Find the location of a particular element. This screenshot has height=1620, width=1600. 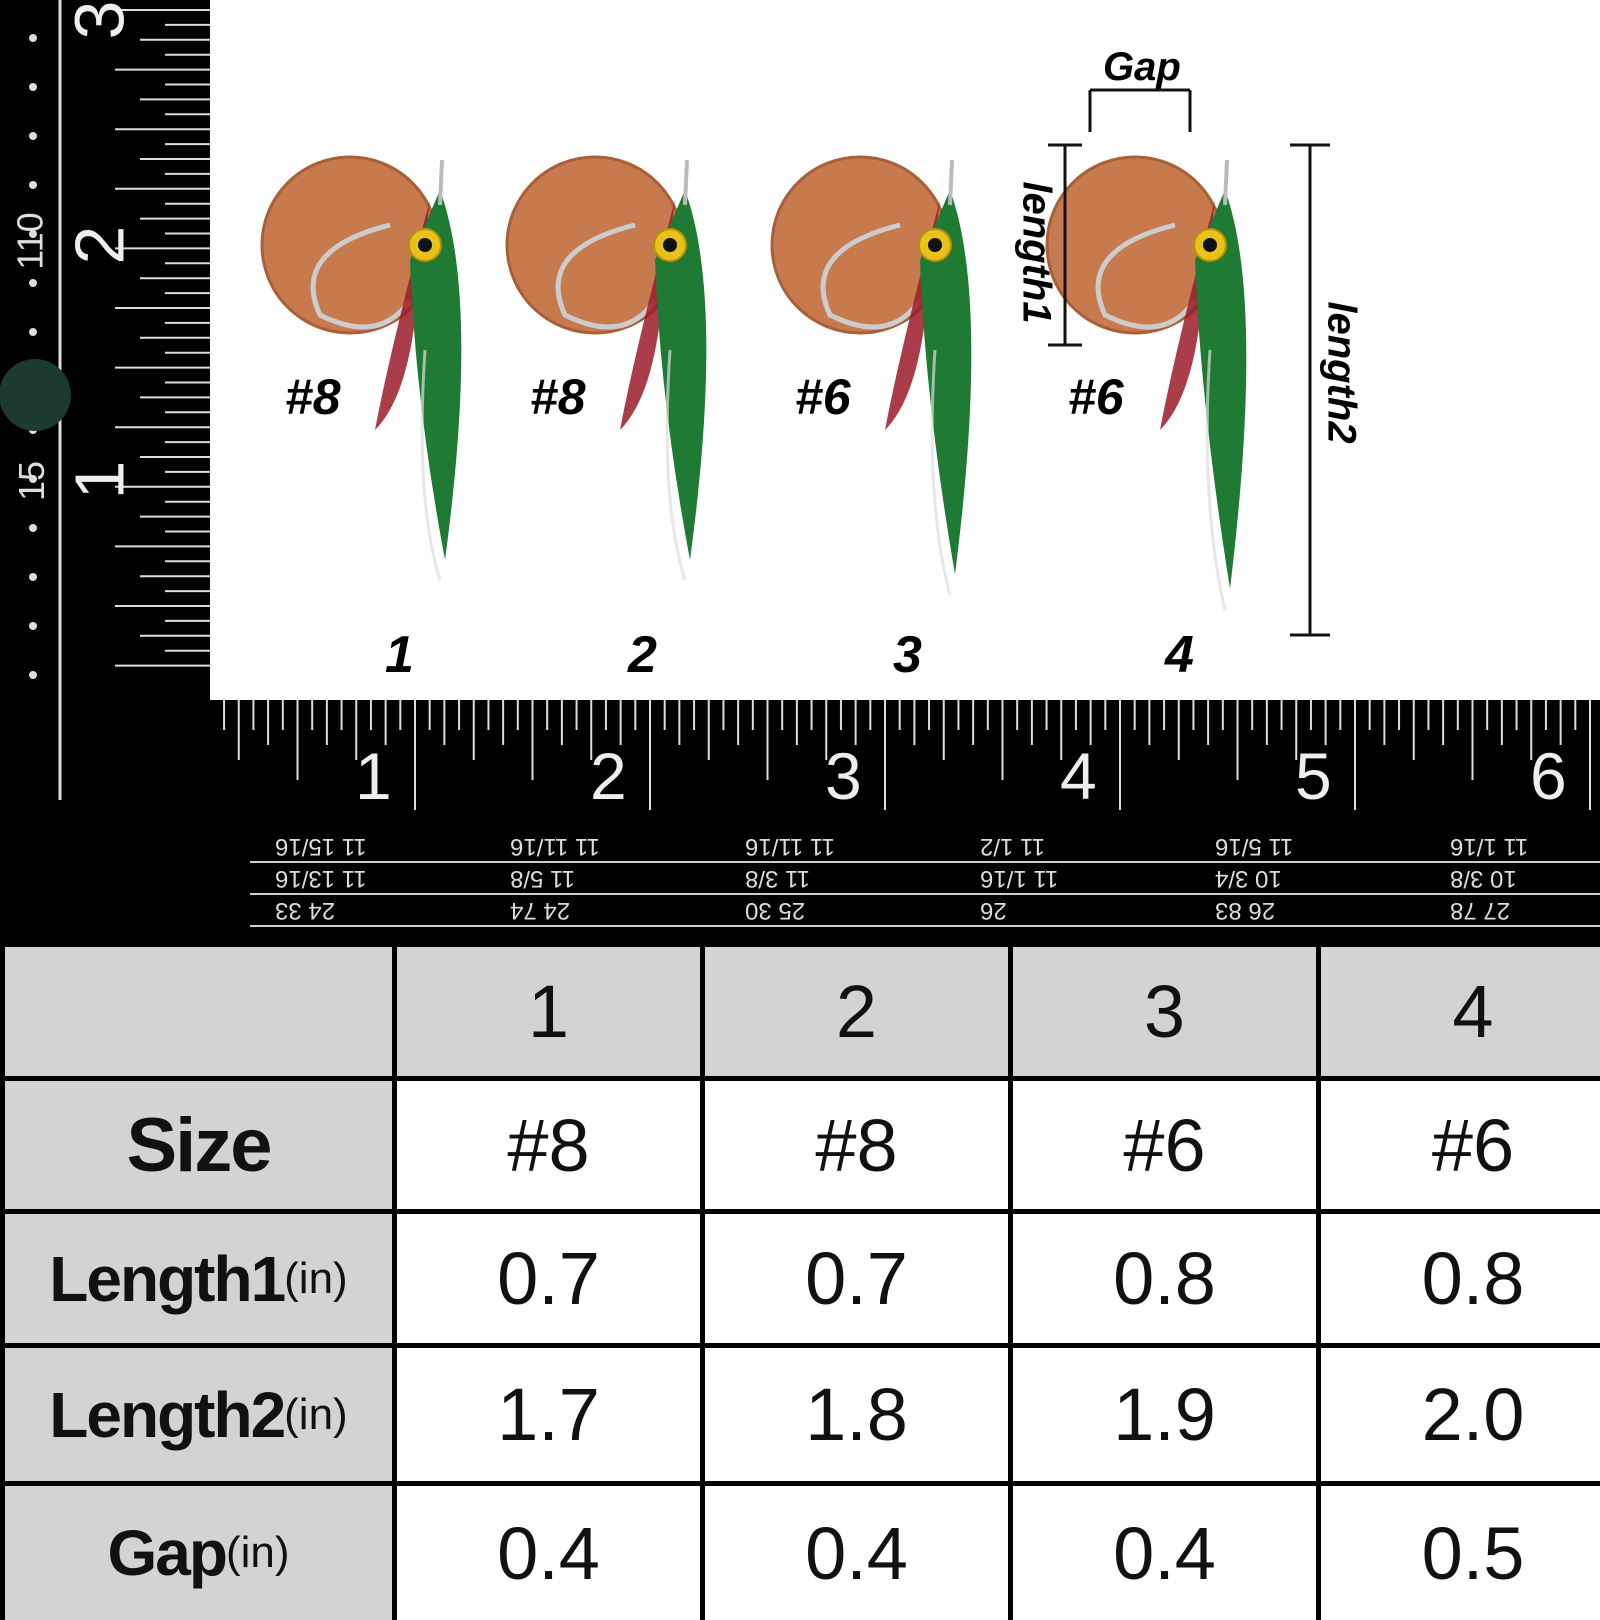

ruler-inch-label: 5 is located at coordinates (1313, 776).